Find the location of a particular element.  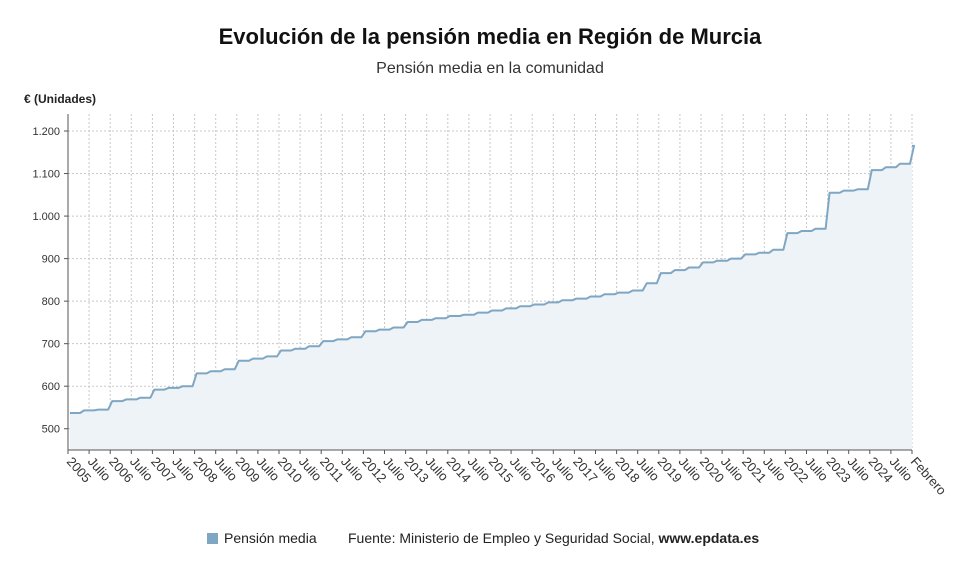

y-tick-label: 900 is located at coordinates (51, 260).